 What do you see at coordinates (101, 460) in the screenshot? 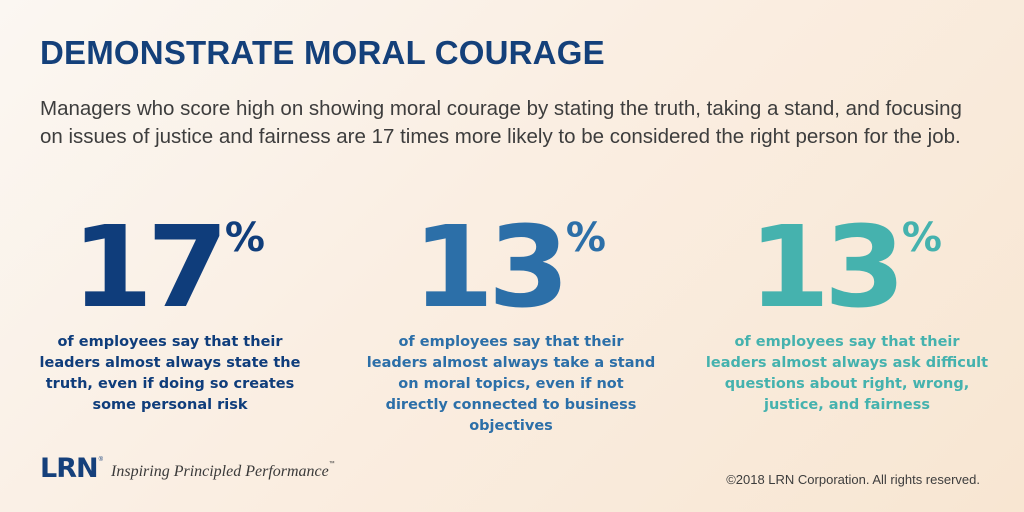
I see `registered-mark: ®` at bounding box center [101, 460].